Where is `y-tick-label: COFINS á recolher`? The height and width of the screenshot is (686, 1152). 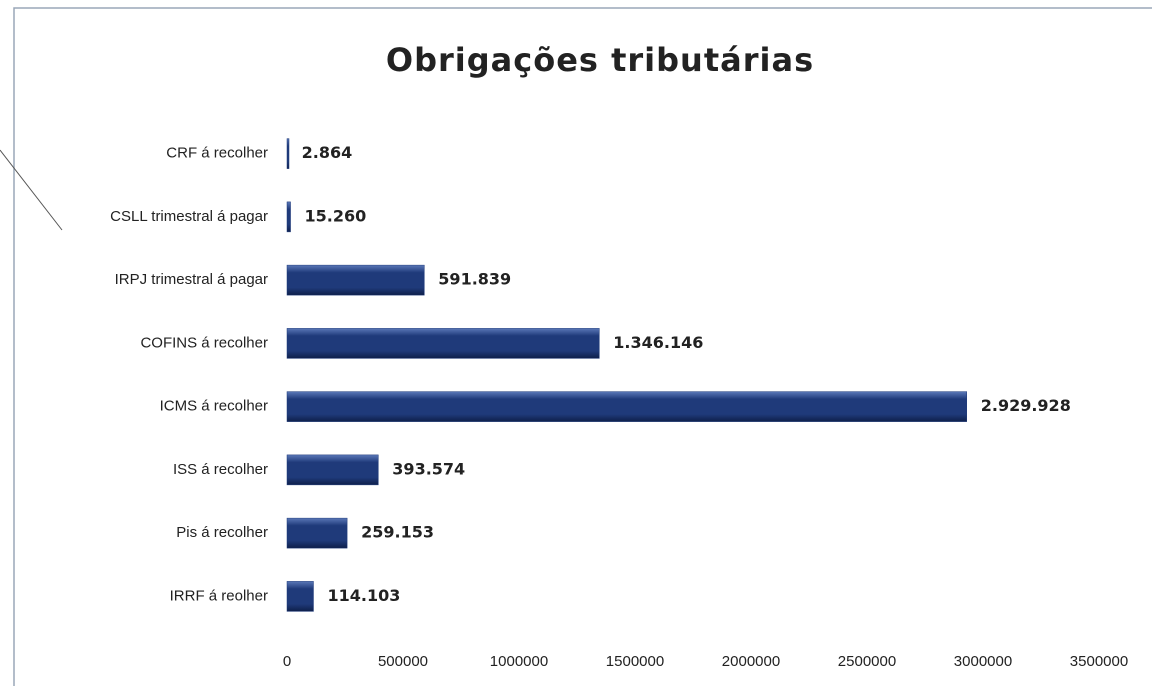
y-tick-label: COFINS á recolher is located at coordinates (204, 342).